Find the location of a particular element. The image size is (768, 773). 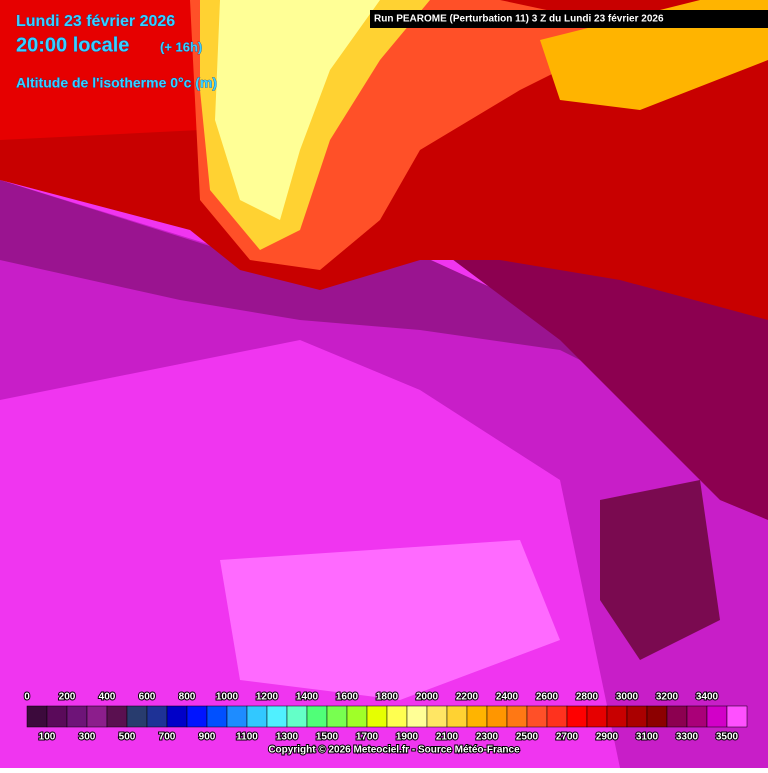

legend-label: 2300 is located at coordinates (487, 737).